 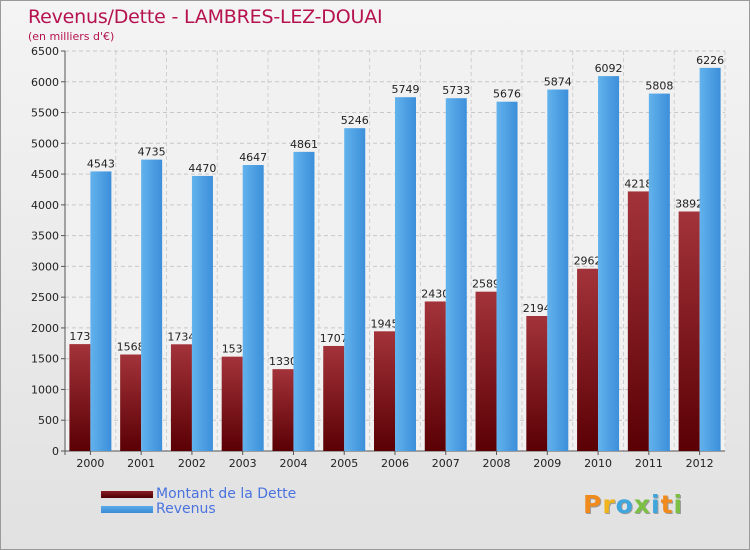 What do you see at coordinates (45, 205) in the screenshot?
I see `y-tick-label: 4000` at bounding box center [45, 205].